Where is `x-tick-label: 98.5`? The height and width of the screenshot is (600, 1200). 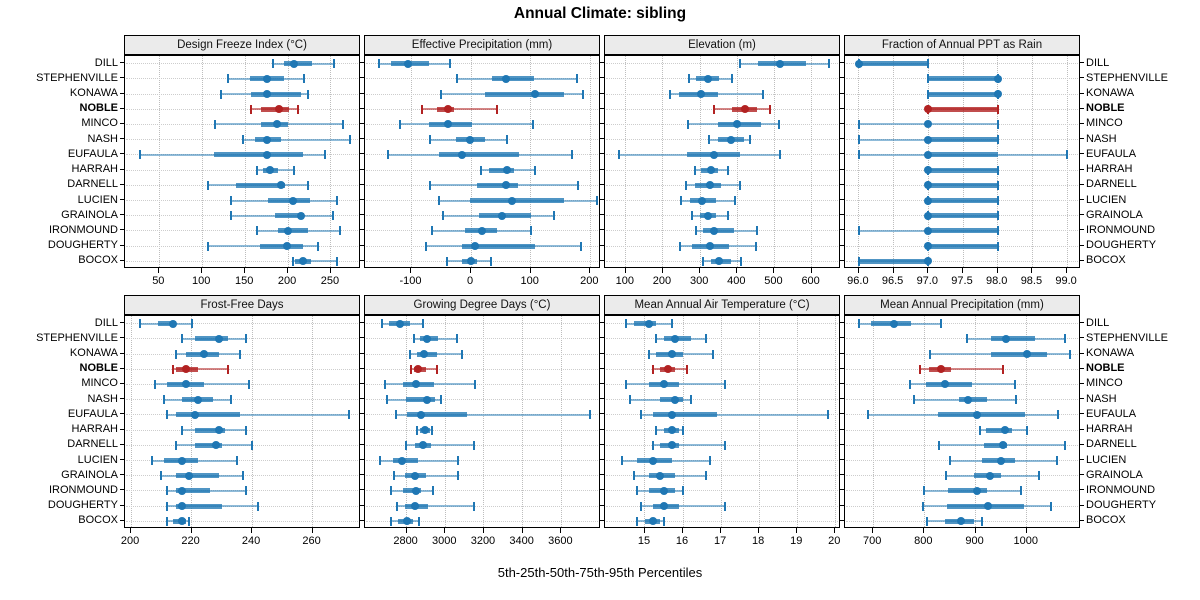
x-tick-label: 98.5 is located at coordinates (1031, 281).